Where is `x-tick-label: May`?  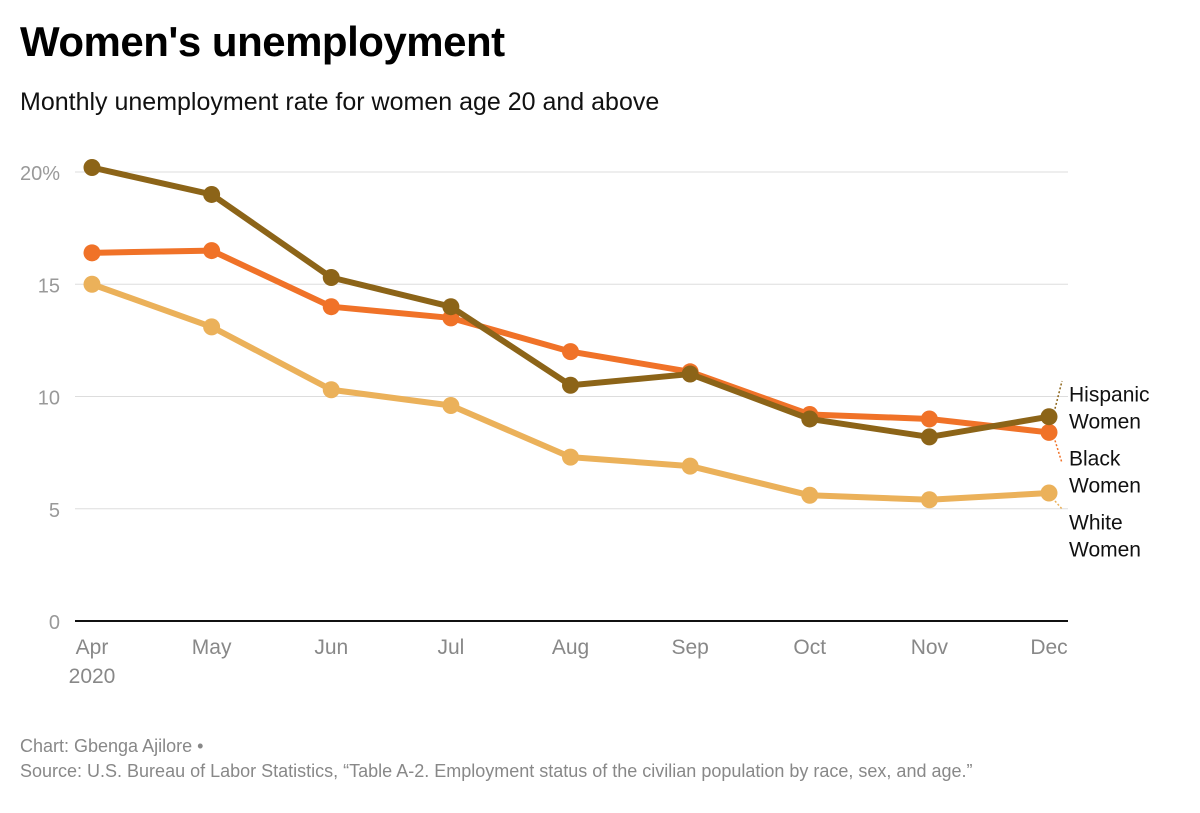 x-tick-label: May is located at coordinates (212, 647).